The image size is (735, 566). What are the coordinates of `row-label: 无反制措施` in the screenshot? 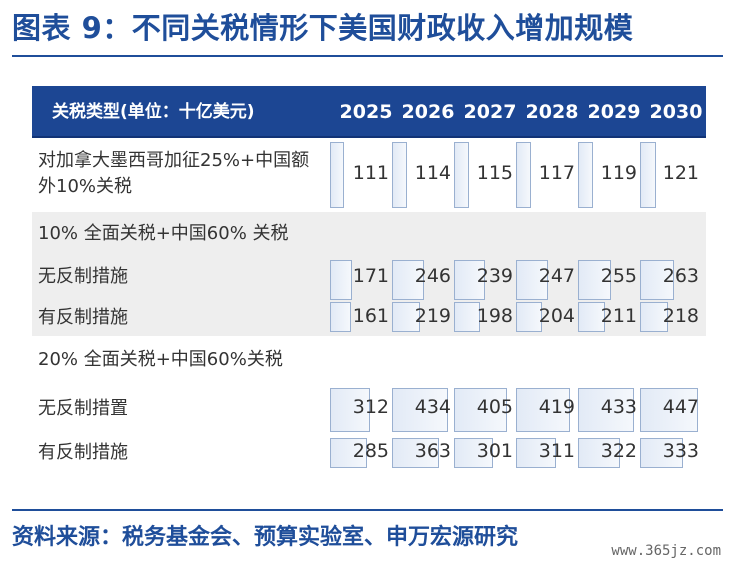 It's located at (83, 276).